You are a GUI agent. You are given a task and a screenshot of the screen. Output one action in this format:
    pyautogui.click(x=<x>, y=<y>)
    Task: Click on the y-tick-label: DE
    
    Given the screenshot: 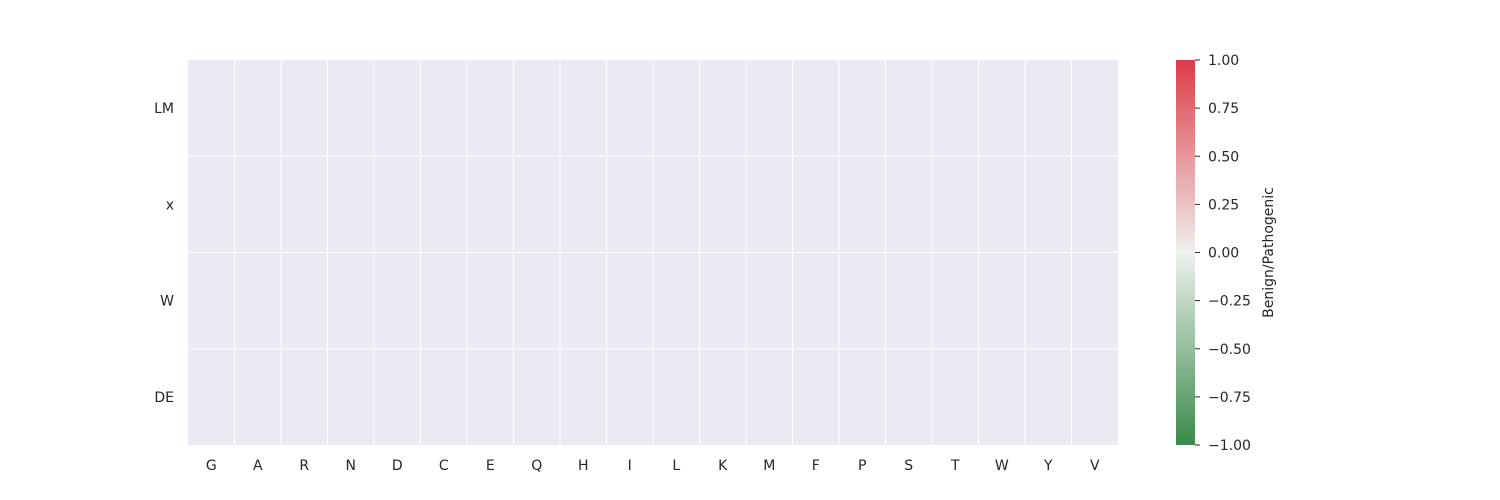 What is the action you would take?
    pyautogui.click(x=164, y=398)
    